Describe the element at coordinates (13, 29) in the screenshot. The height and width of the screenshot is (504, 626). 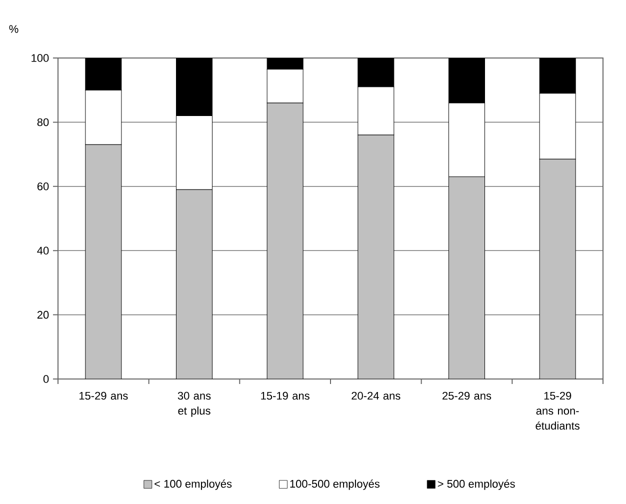
I see `y-axis-title: %` at that location.